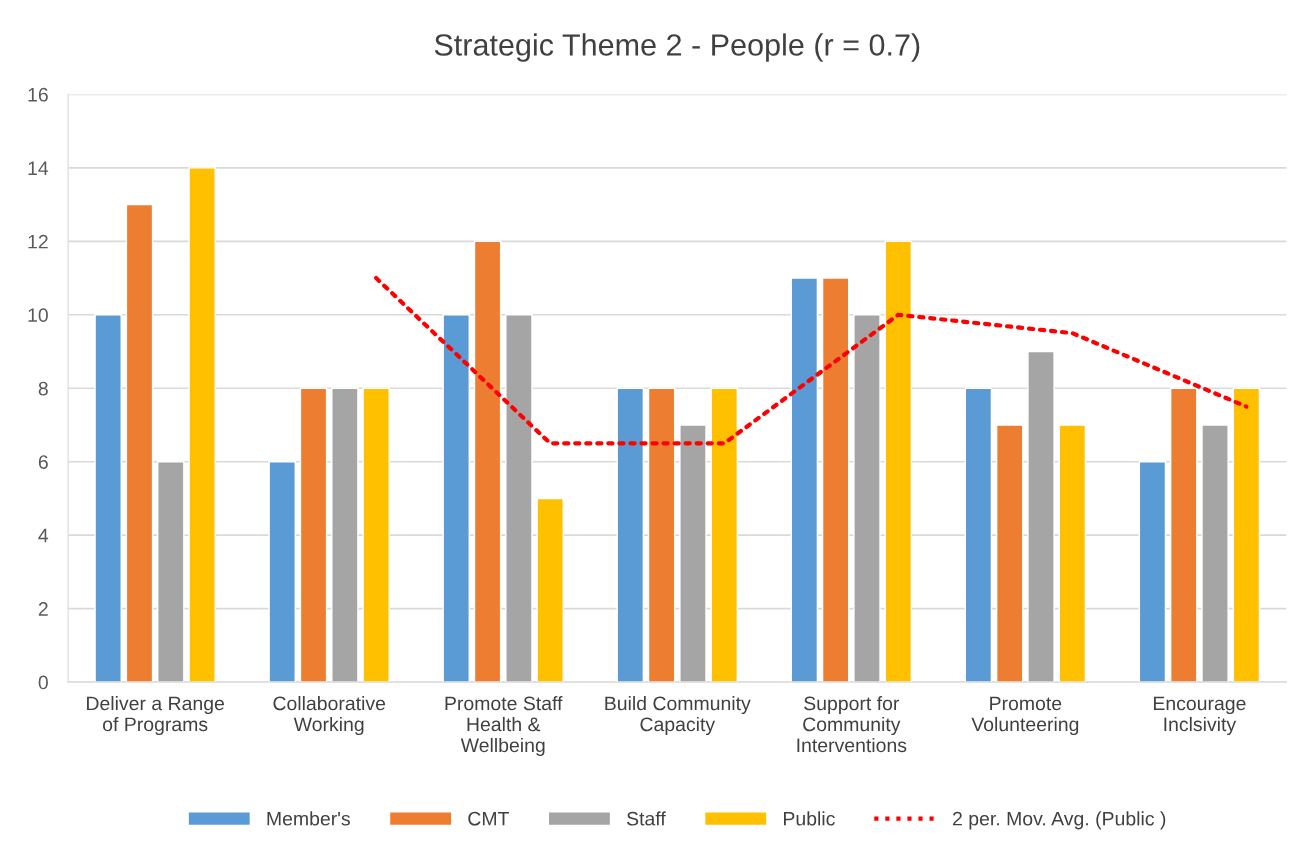 The image size is (1310, 858). Describe the element at coordinates (809, 818) in the screenshot. I see `legend-label: Public` at that location.